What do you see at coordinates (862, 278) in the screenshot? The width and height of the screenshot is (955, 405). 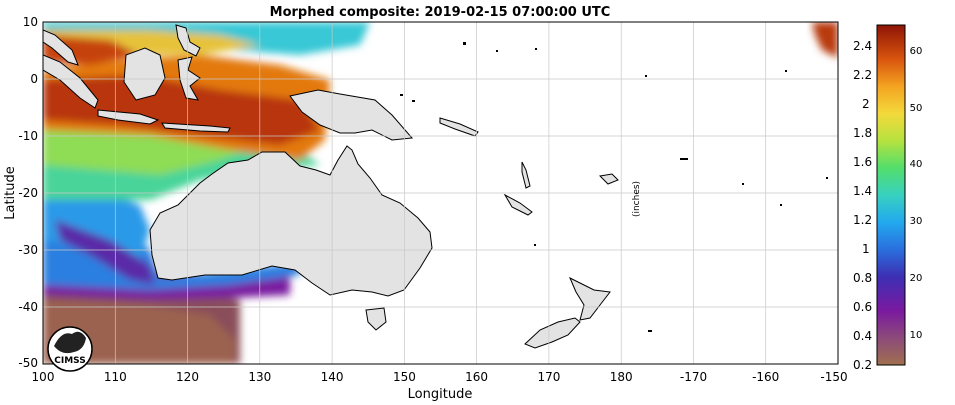 I see `colorbar-inch-label: 0.8` at bounding box center [862, 278].